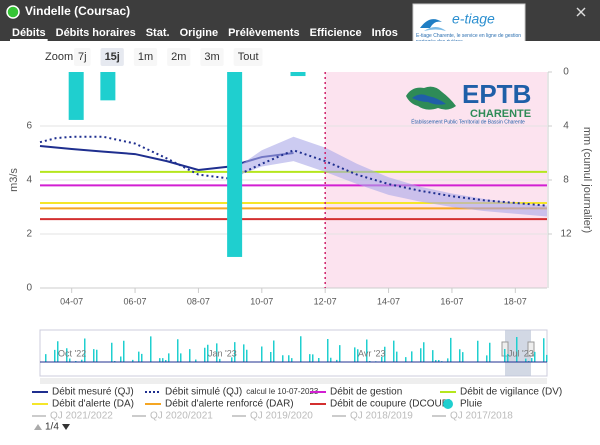 Image resolution: width=600 pixels, height=445 pixels. What do you see at coordinates (59, 57) in the screenshot?
I see `zoom-label: Zoom` at bounding box center [59, 57].